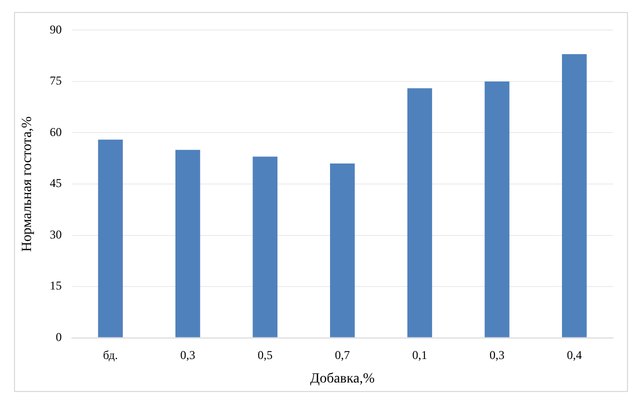 Image resolution: width=640 pixels, height=401 pixels. Describe the element at coordinates (56, 81) in the screenshot. I see `y-tick-label: 75` at that location.